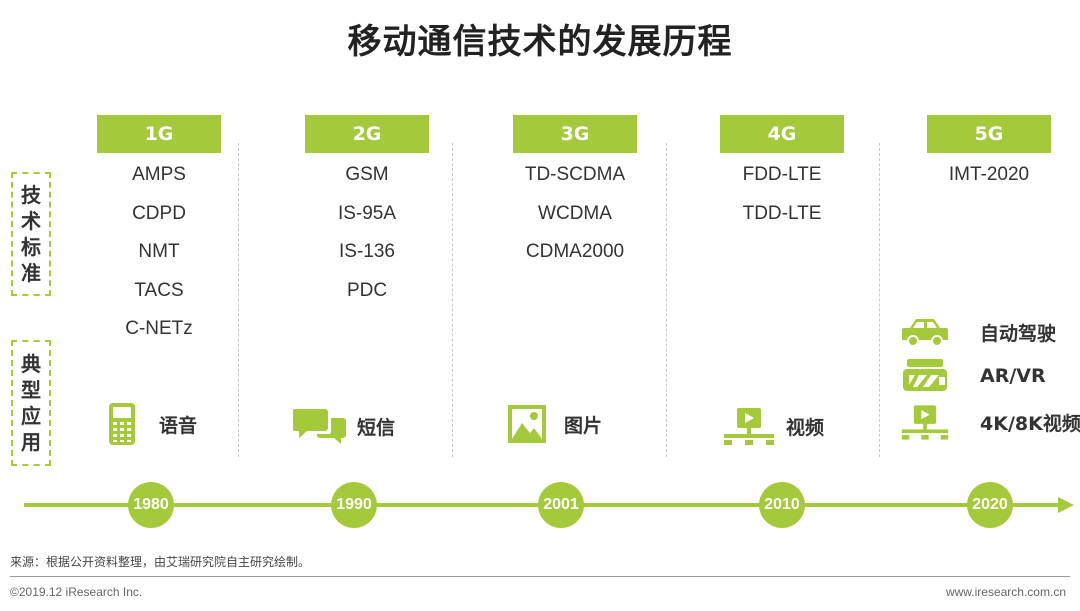  I want to click on generation-header: 2G, so click(367, 134).